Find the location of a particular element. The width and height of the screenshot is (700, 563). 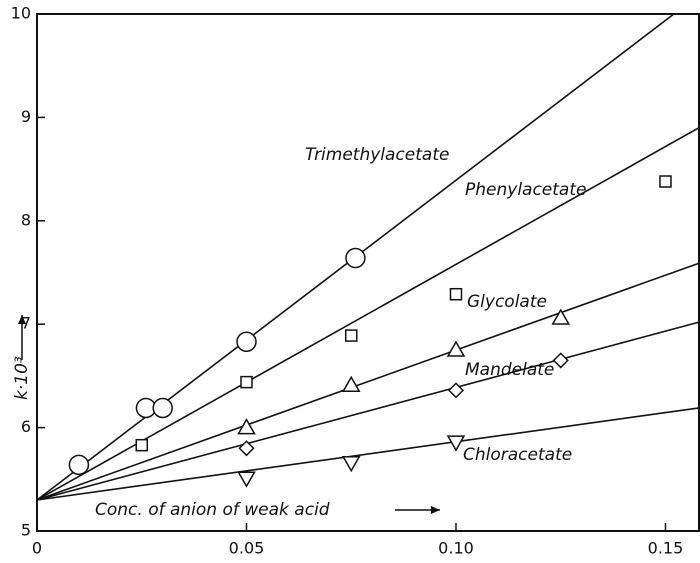

y-arrow-head is located at coordinates (22, 319).